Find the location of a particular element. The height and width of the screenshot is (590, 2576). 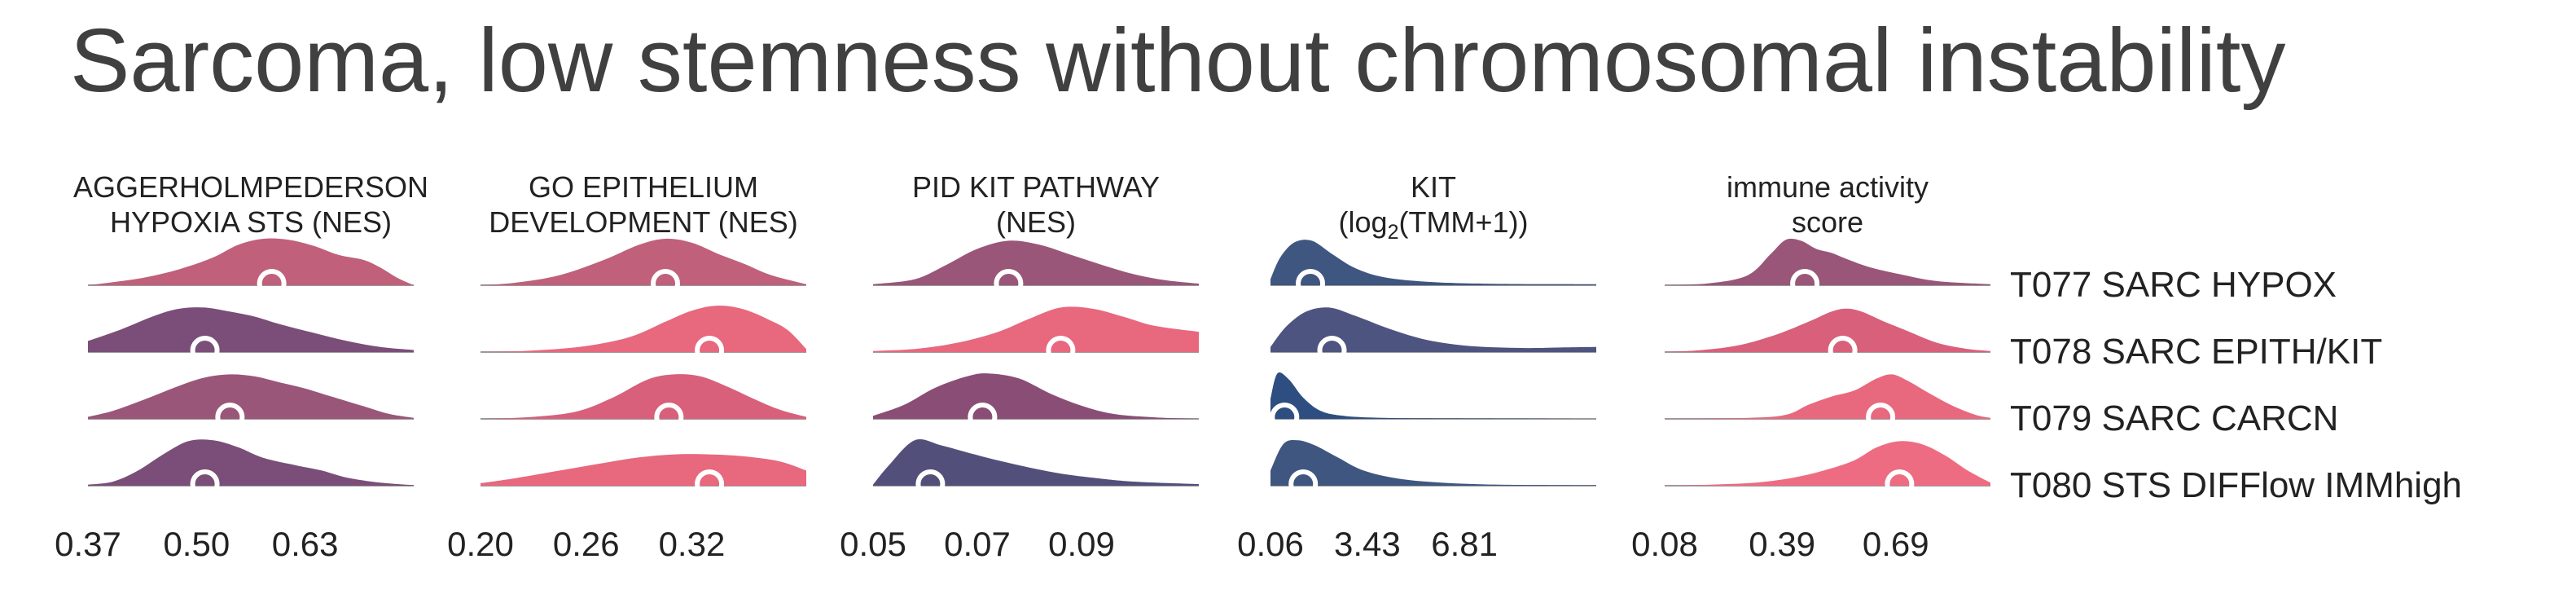

panel-label-line: (NES) is located at coordinates (1036, 222).